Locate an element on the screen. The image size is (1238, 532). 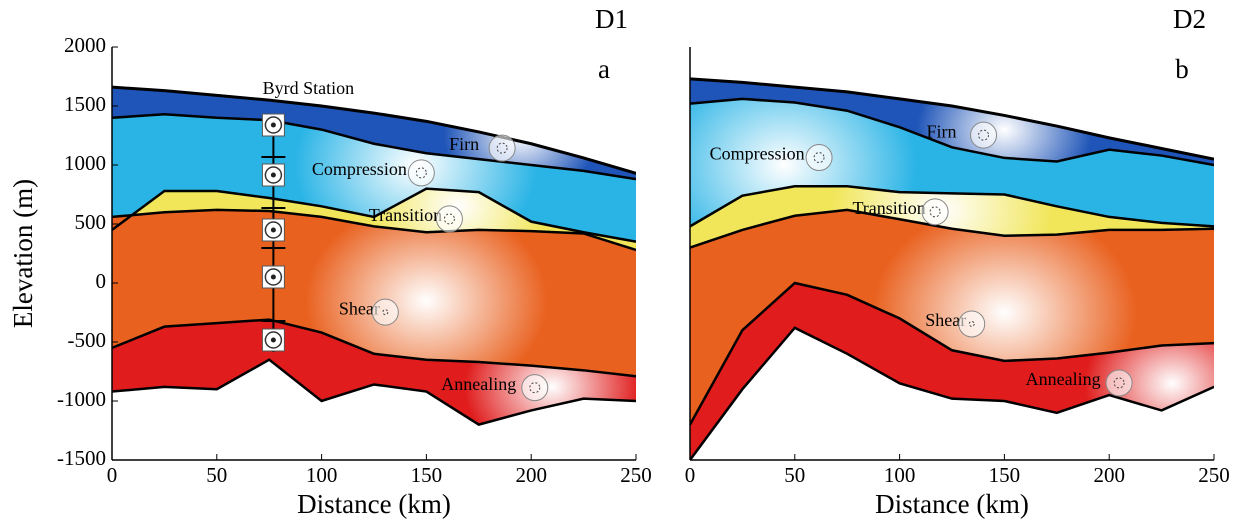
station-label: Byrd Station is located at coordinates (309, 88).